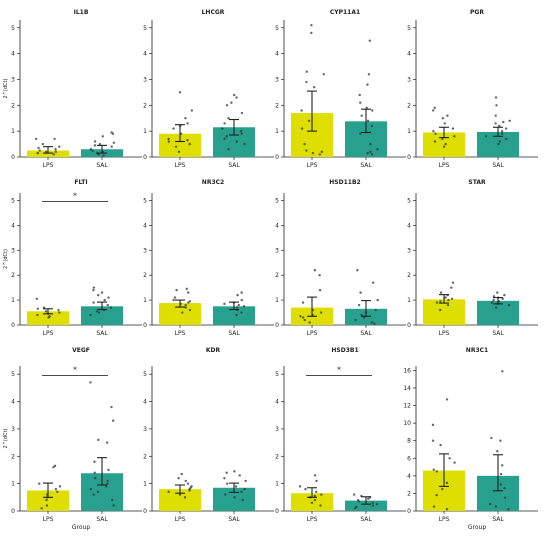  Describe the element at coordinates (340, 435) in the screenshot. I see `subplot-hsd3b1: HSD3B1 0 1 2 3 4 5 LPS SAL *` at that location.